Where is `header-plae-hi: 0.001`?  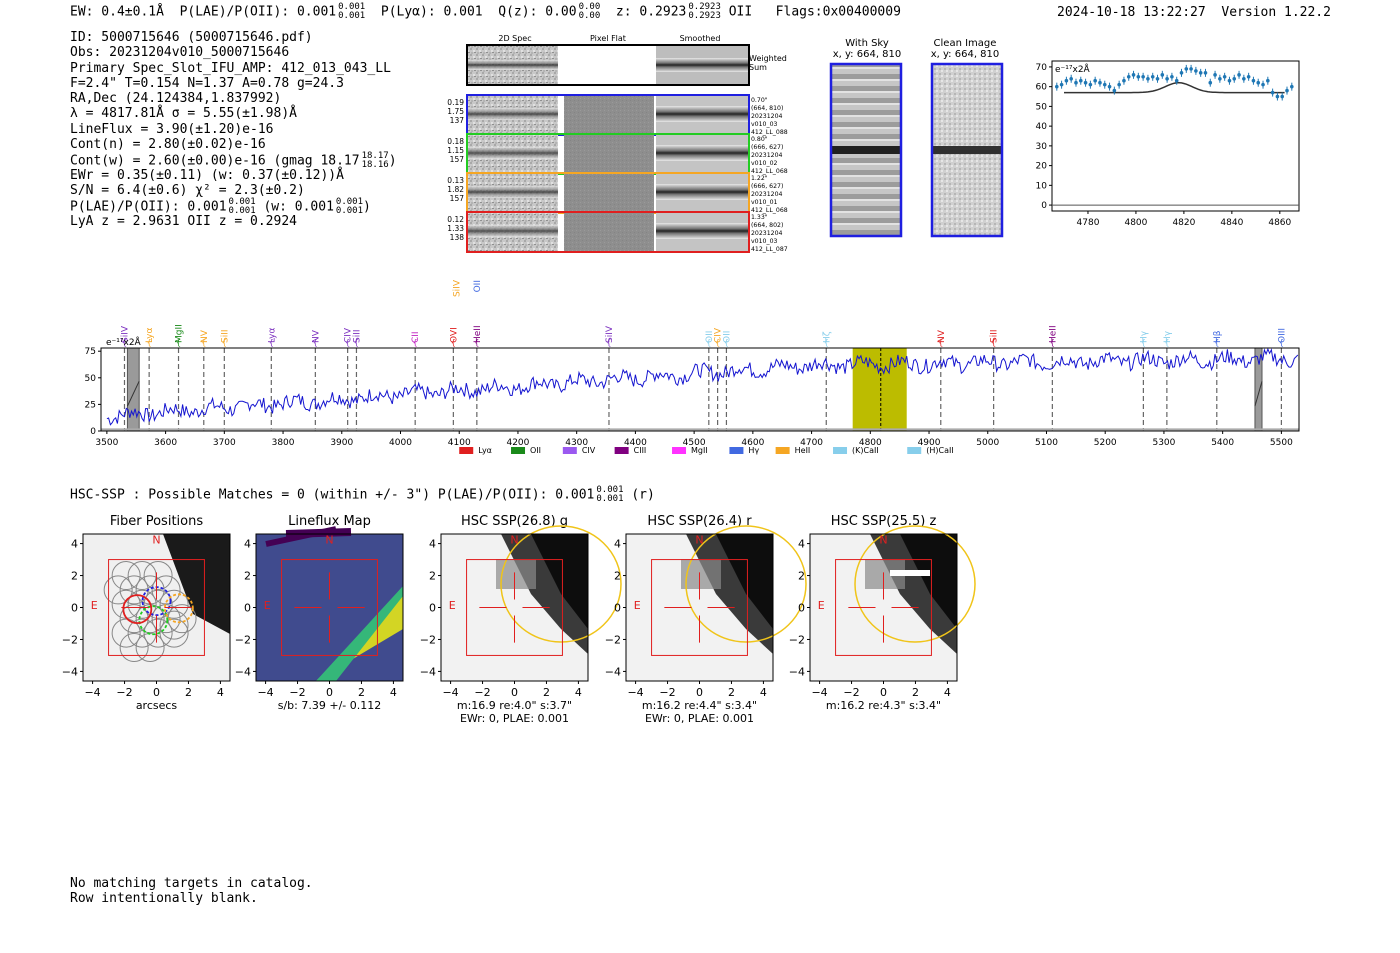
header-plae-hi: 0.001 is located at coordinates (352, 7).